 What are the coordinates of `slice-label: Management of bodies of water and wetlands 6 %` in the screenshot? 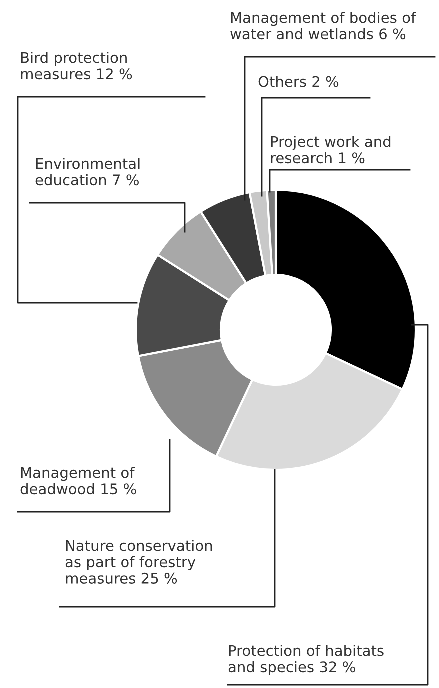 It's located at (323, 26).